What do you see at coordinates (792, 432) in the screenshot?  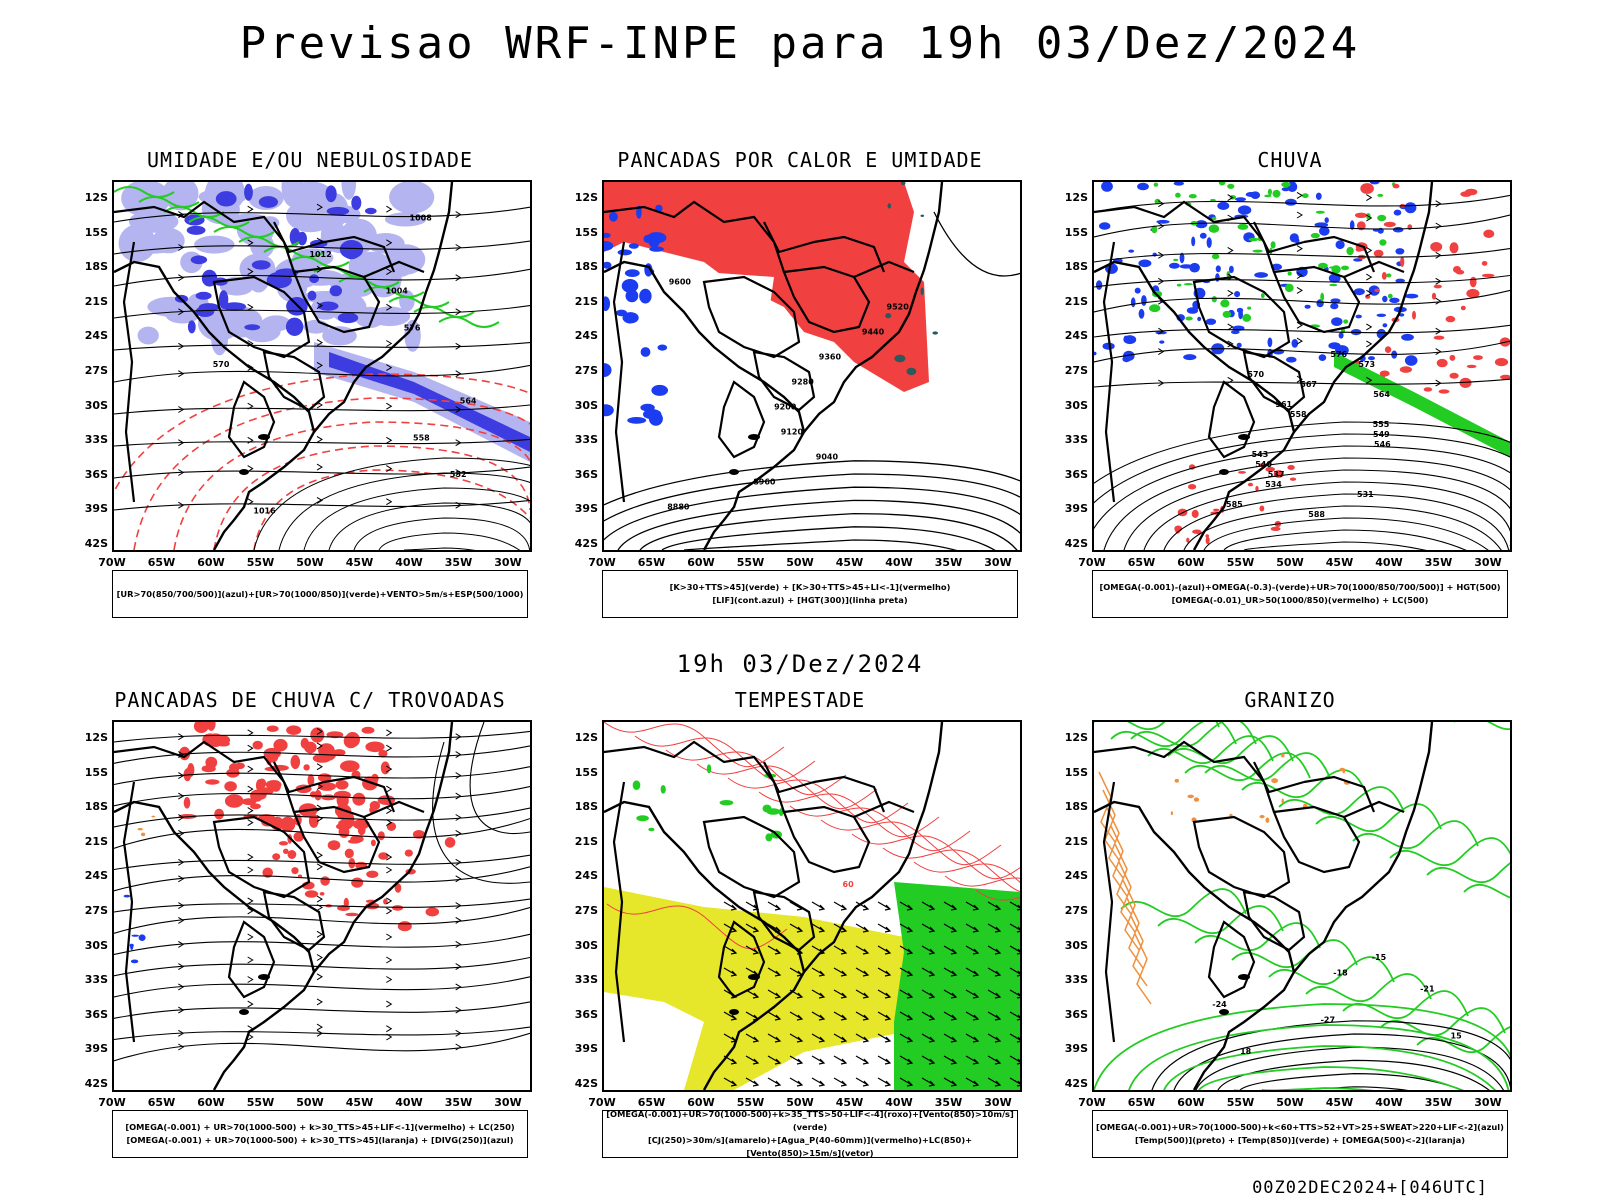 I see `contour-label: 9120` at bounding box center [792, 432].